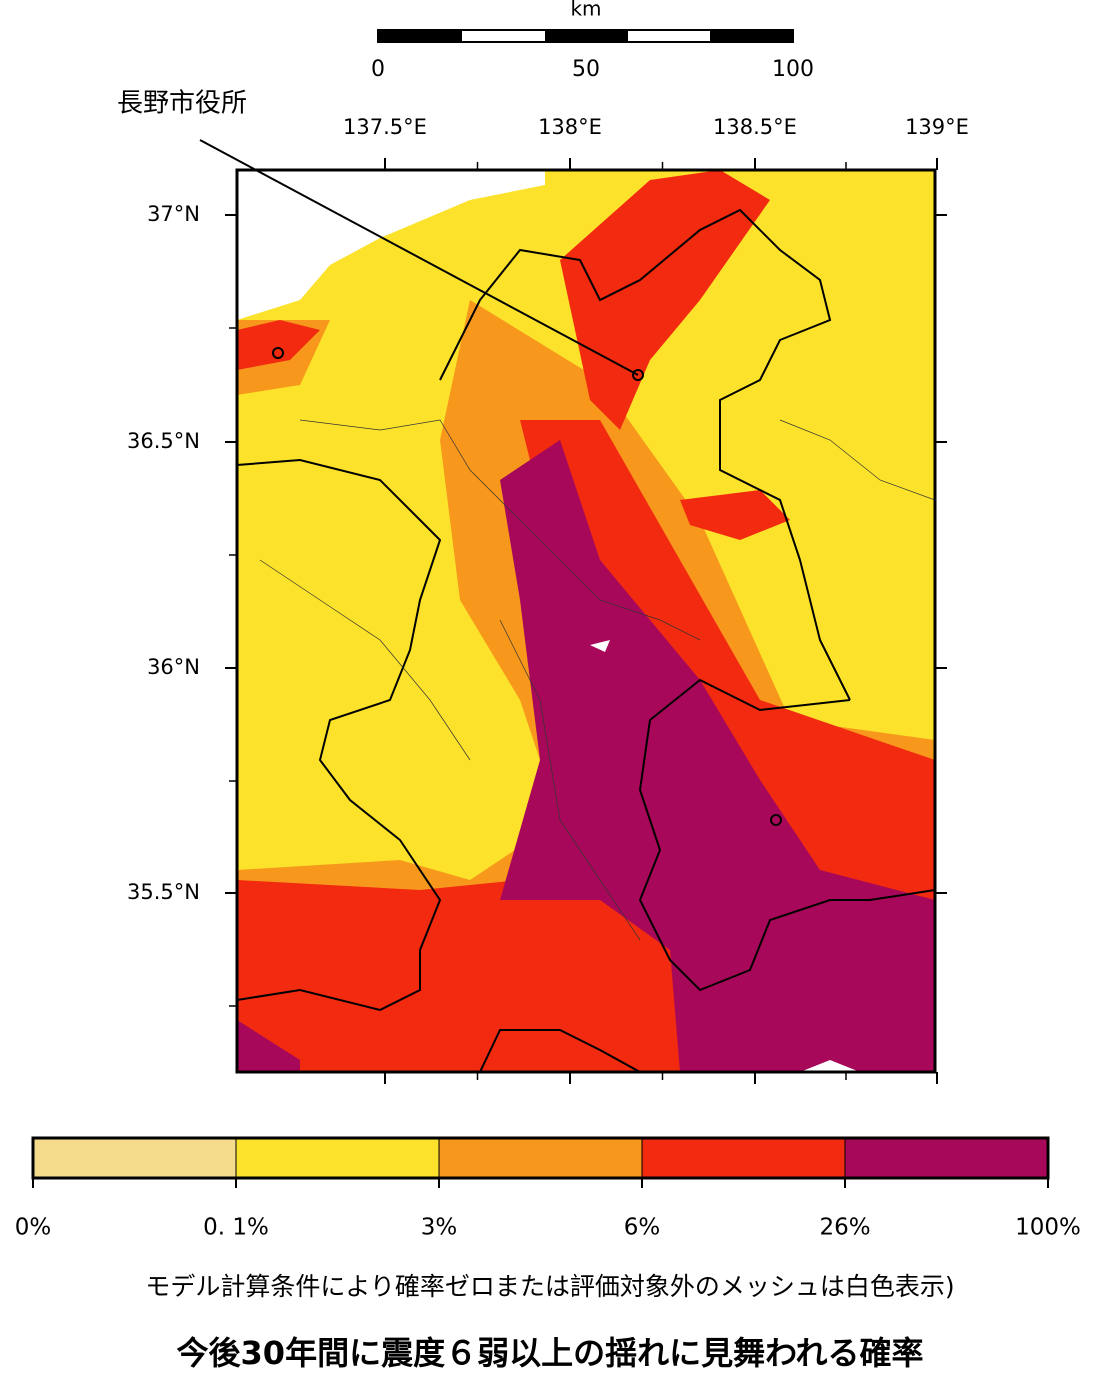  I want to click on longitude-label: 137.5°E, so click(385, 127).